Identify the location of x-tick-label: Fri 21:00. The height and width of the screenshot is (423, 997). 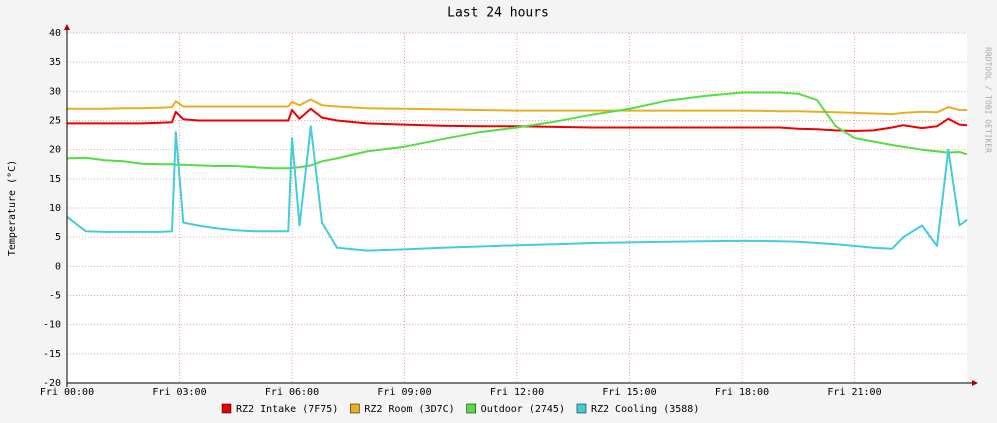
(854, 392).